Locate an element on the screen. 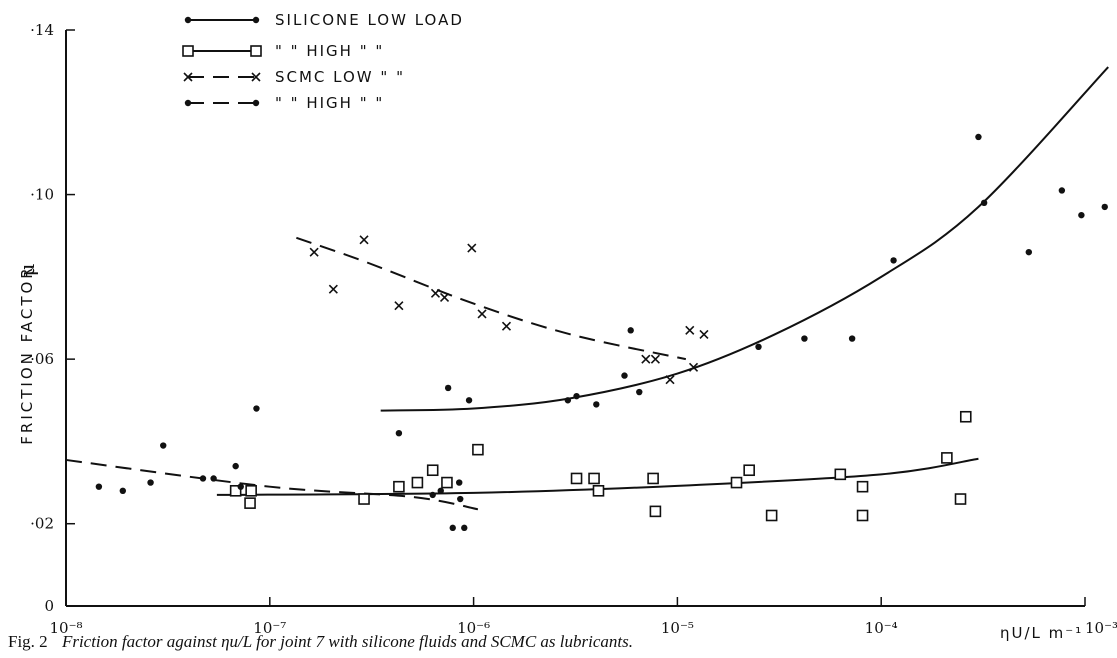 The width and height of the screenshot is (1117, 658). legend-entry-1: SILICONE LOW LOAD is located at coordinates (323, 20).